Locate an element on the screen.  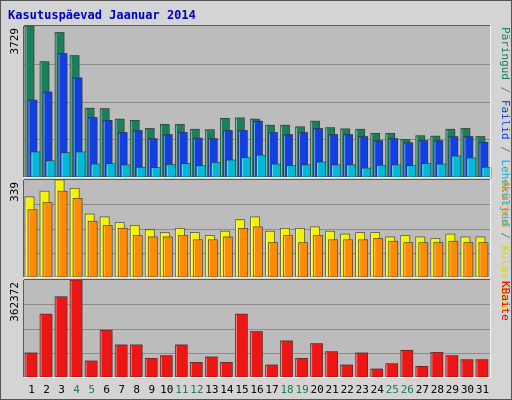
x-tick-day-30: 30 is located at coordinates (467, 389).